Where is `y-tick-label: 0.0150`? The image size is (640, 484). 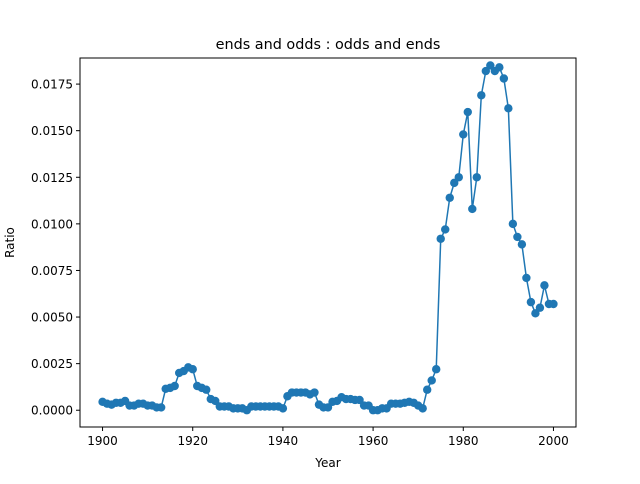 y-tick-label: 0.0150 is located at coordinates (52, 131).